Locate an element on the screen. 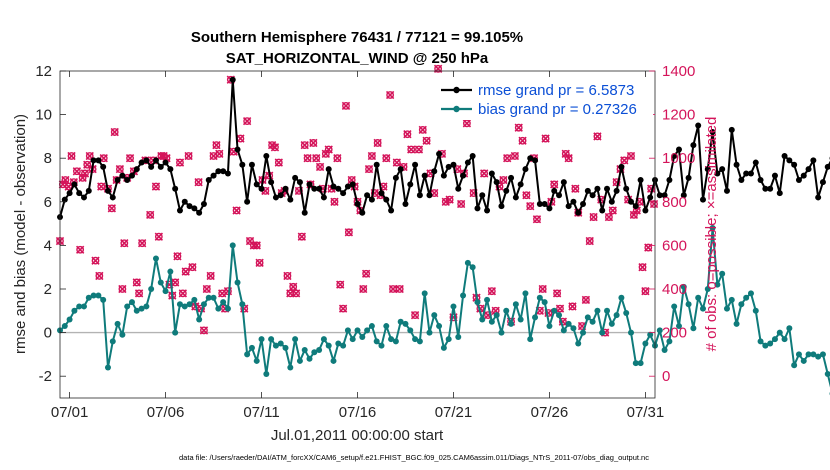 The height and width of the screenshot is (470, 830). x-tick-label: 07/31 is located at coordinates (646, 412).